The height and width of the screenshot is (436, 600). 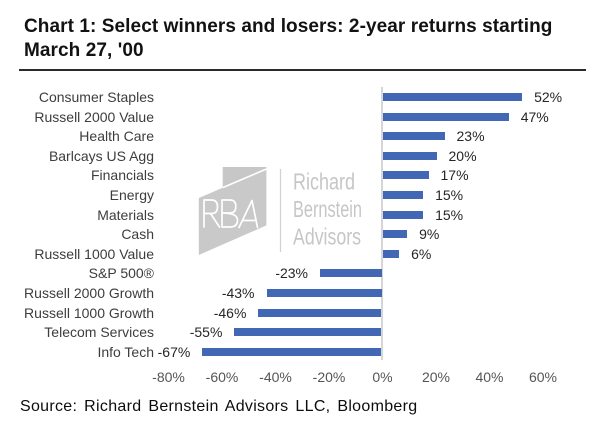 What do you see at coordinates (327, 209) in the screenshot?
I see `svg-text: Bernstein` at bounding box center [327, 209].